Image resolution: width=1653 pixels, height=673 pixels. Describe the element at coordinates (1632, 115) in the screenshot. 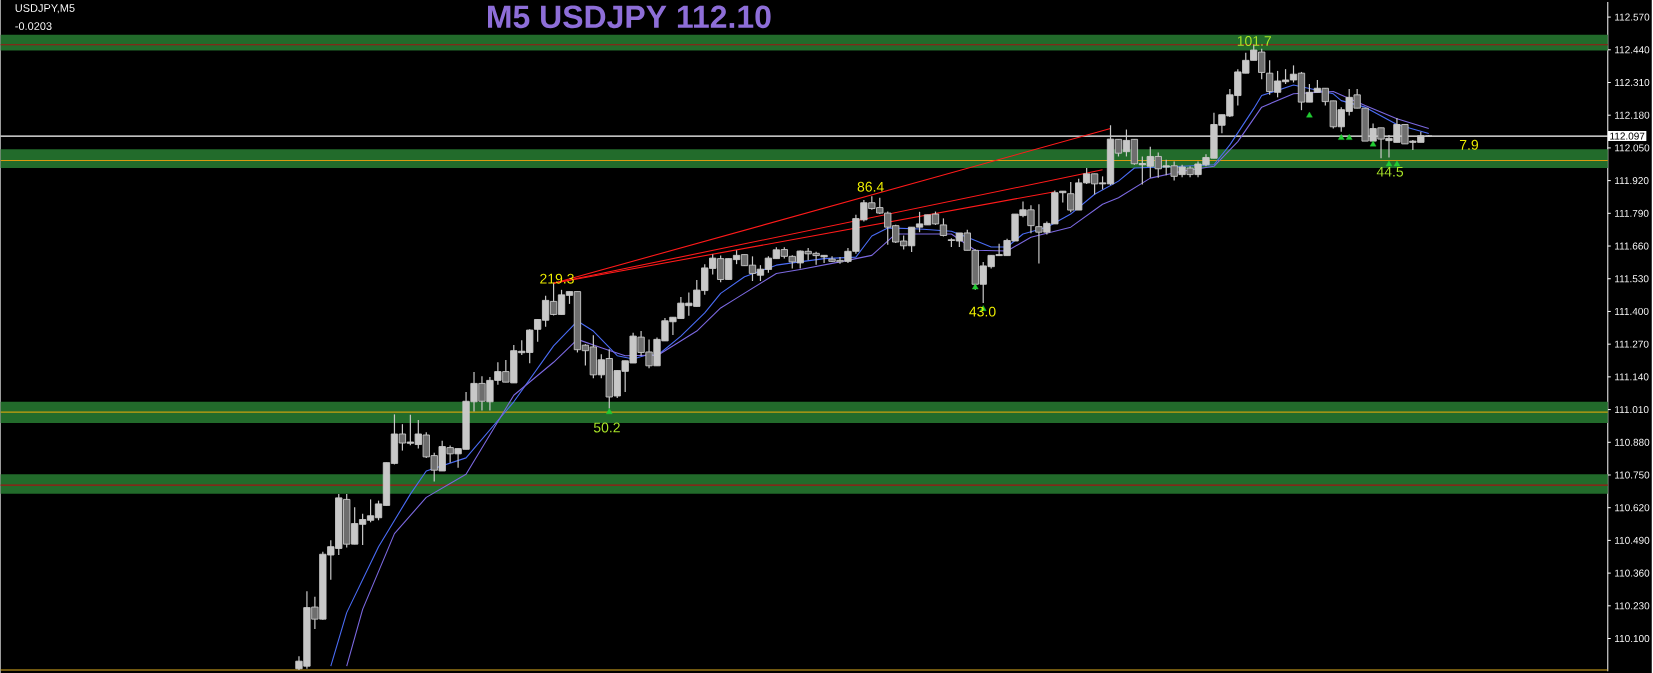

I see `y-tick-label: 112.180` at that location.